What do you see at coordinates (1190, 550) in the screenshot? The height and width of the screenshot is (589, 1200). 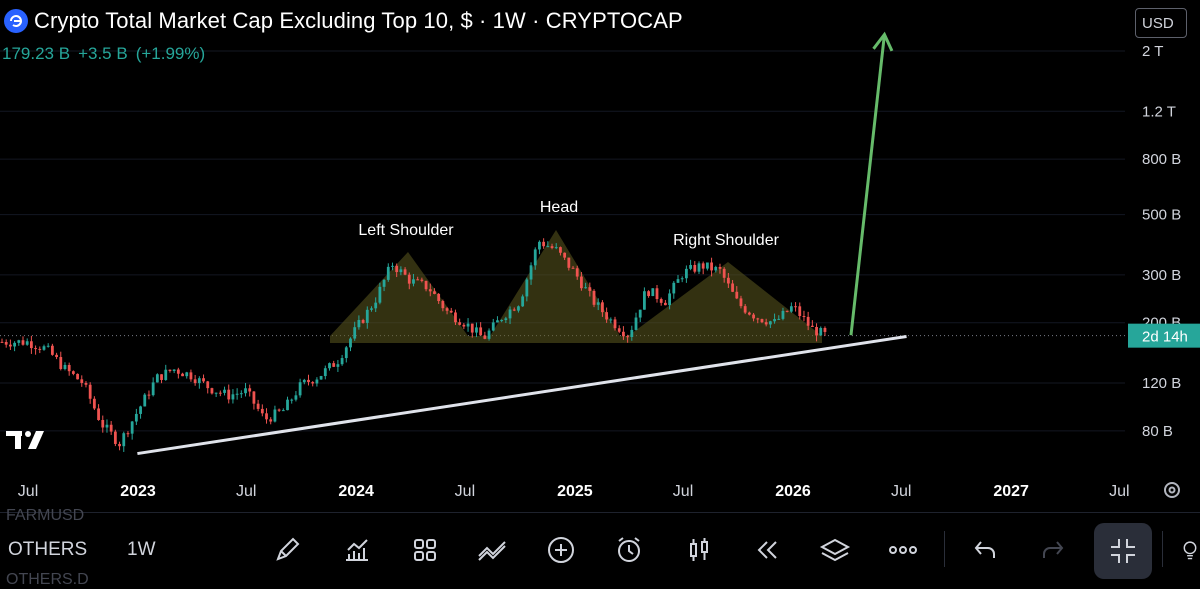 I see `lightbulb-icon` at bounding box center [1190, 550].